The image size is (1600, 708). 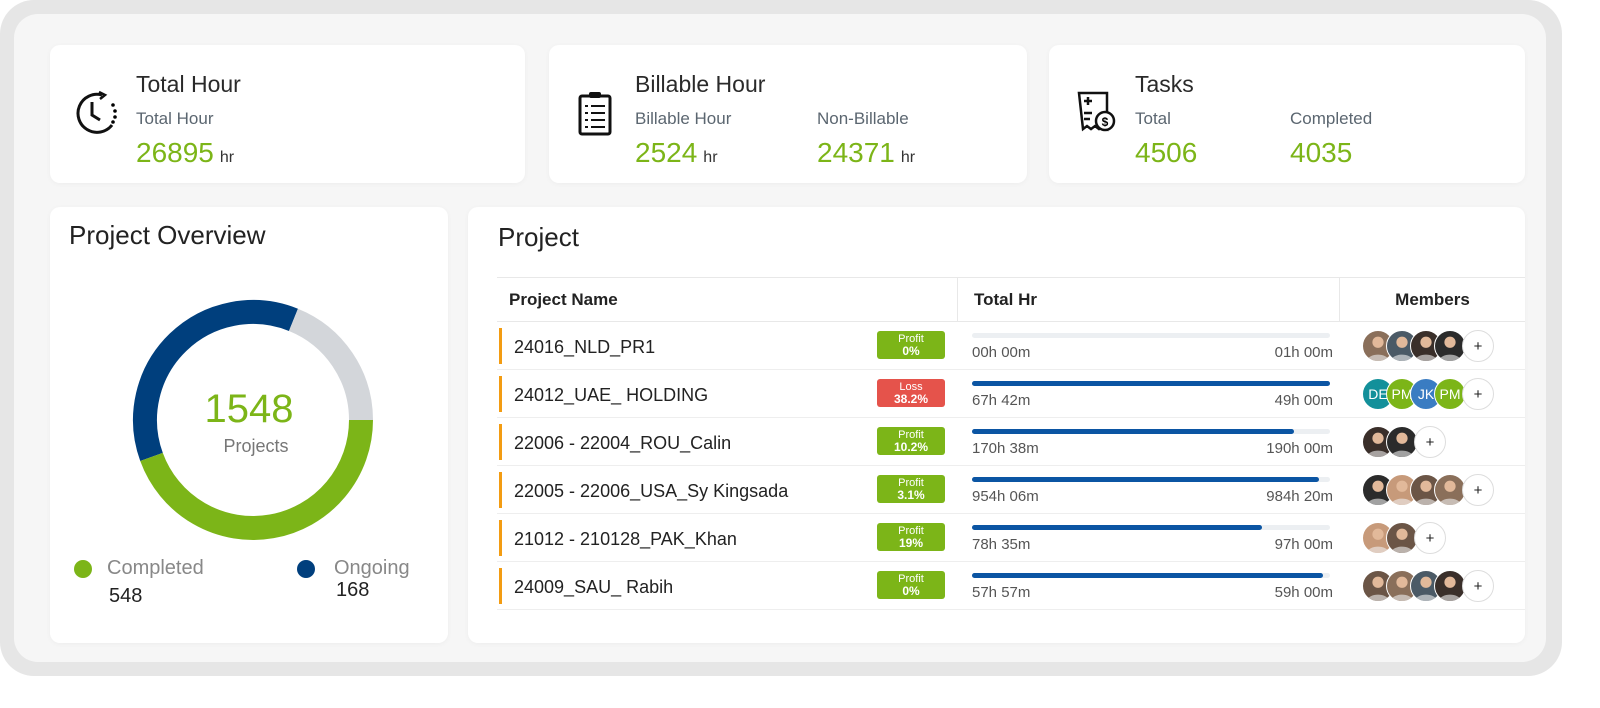 What do you see at coordinates (700, 84) in the screenshot?
I see `card-title: Billable Hour` at bounding box center [700, 84].